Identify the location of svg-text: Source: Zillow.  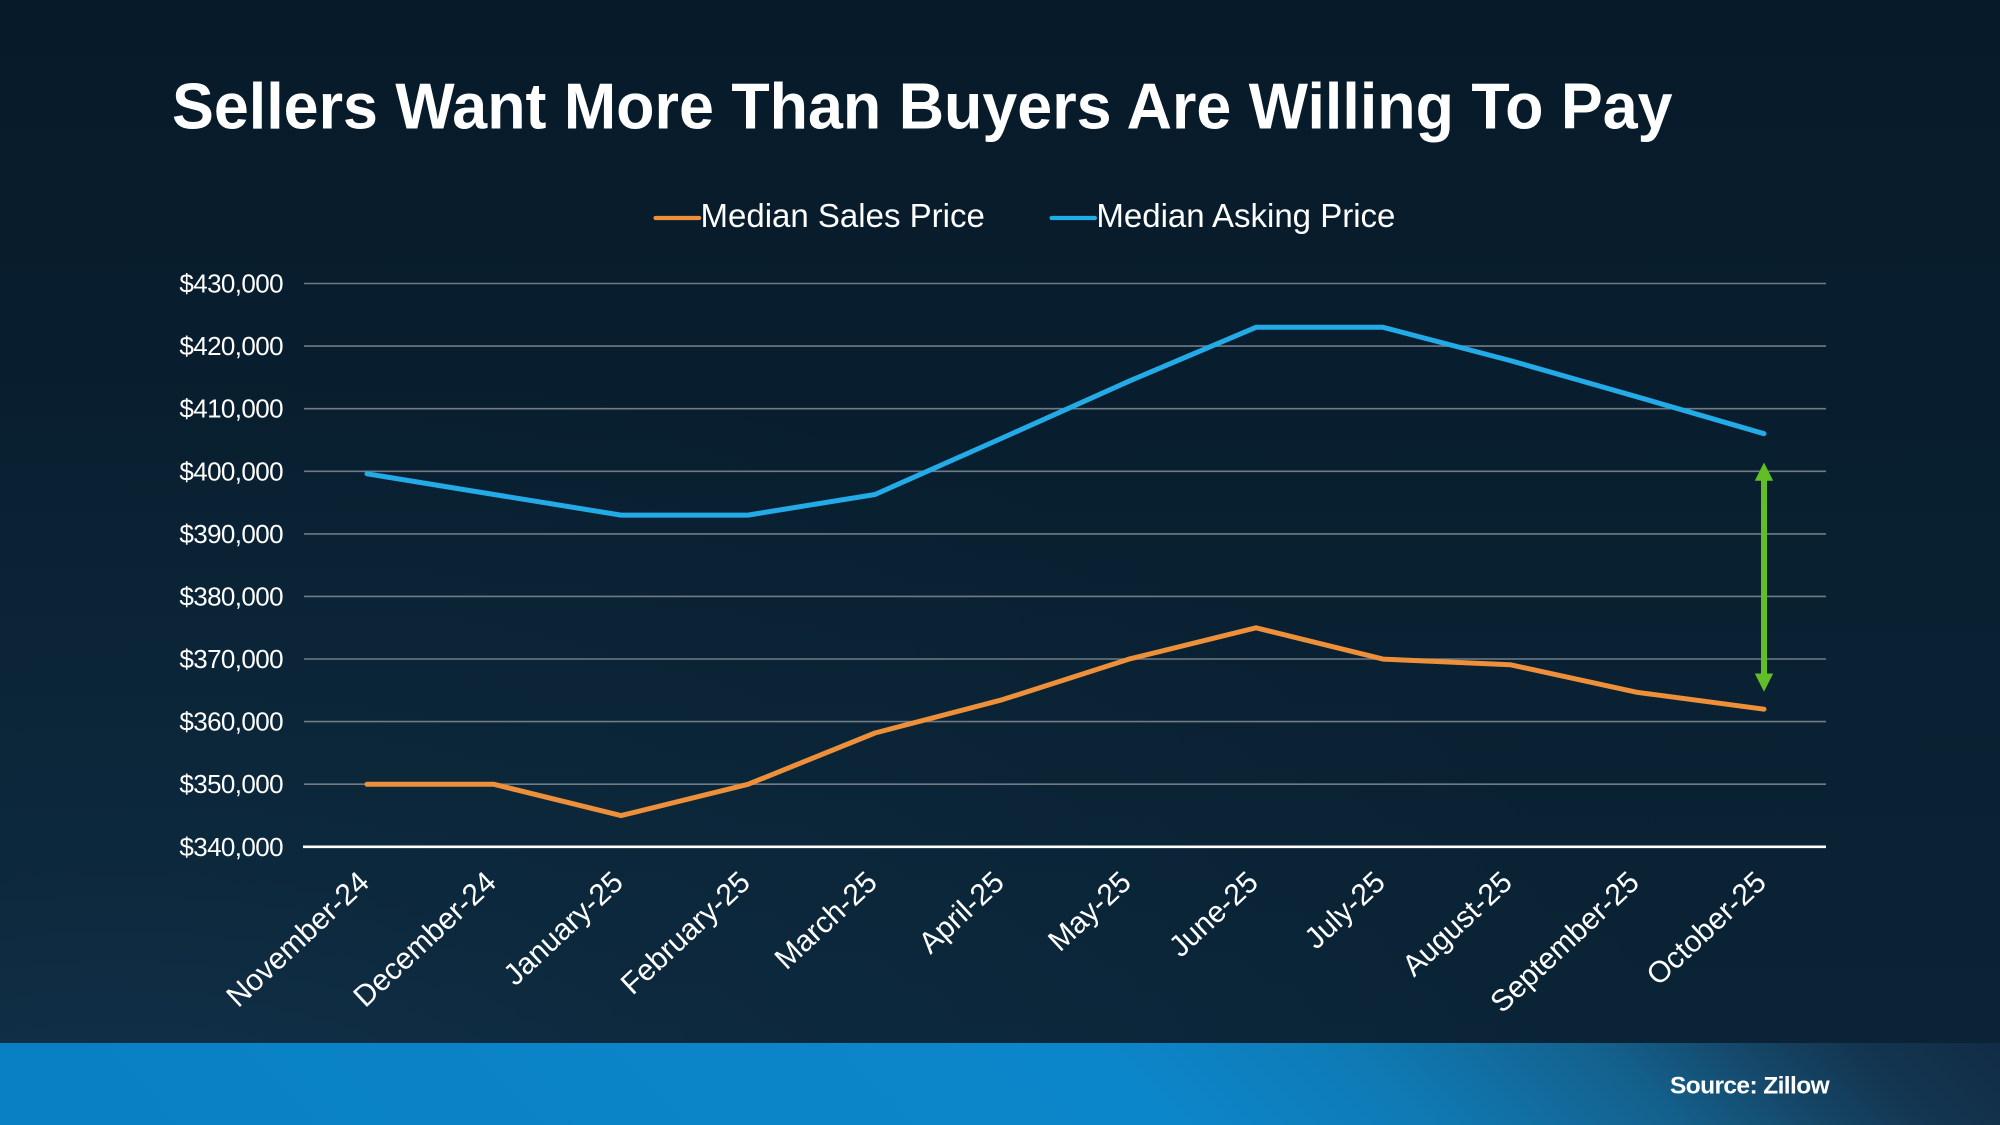
(1750, 1086).